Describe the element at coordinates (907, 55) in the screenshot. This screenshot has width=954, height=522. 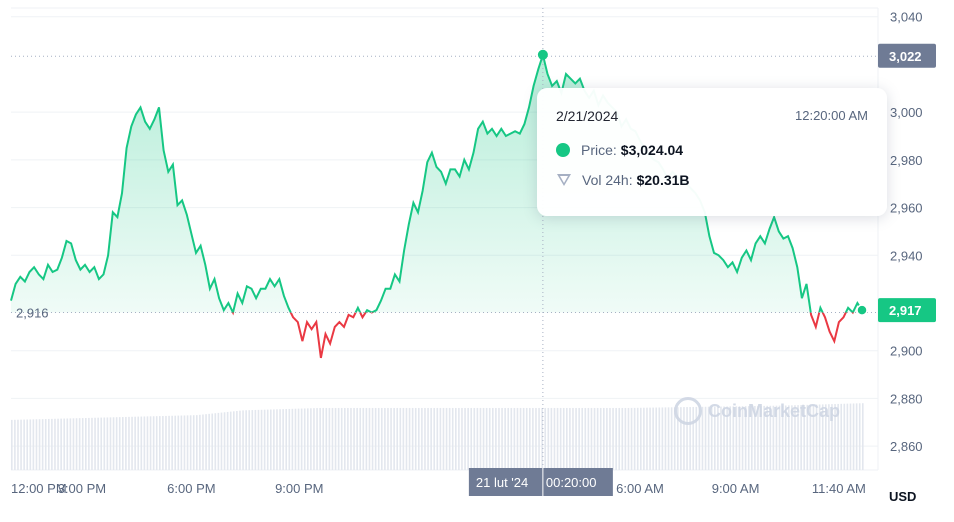
I see `crosshair-price-tag` at that location.